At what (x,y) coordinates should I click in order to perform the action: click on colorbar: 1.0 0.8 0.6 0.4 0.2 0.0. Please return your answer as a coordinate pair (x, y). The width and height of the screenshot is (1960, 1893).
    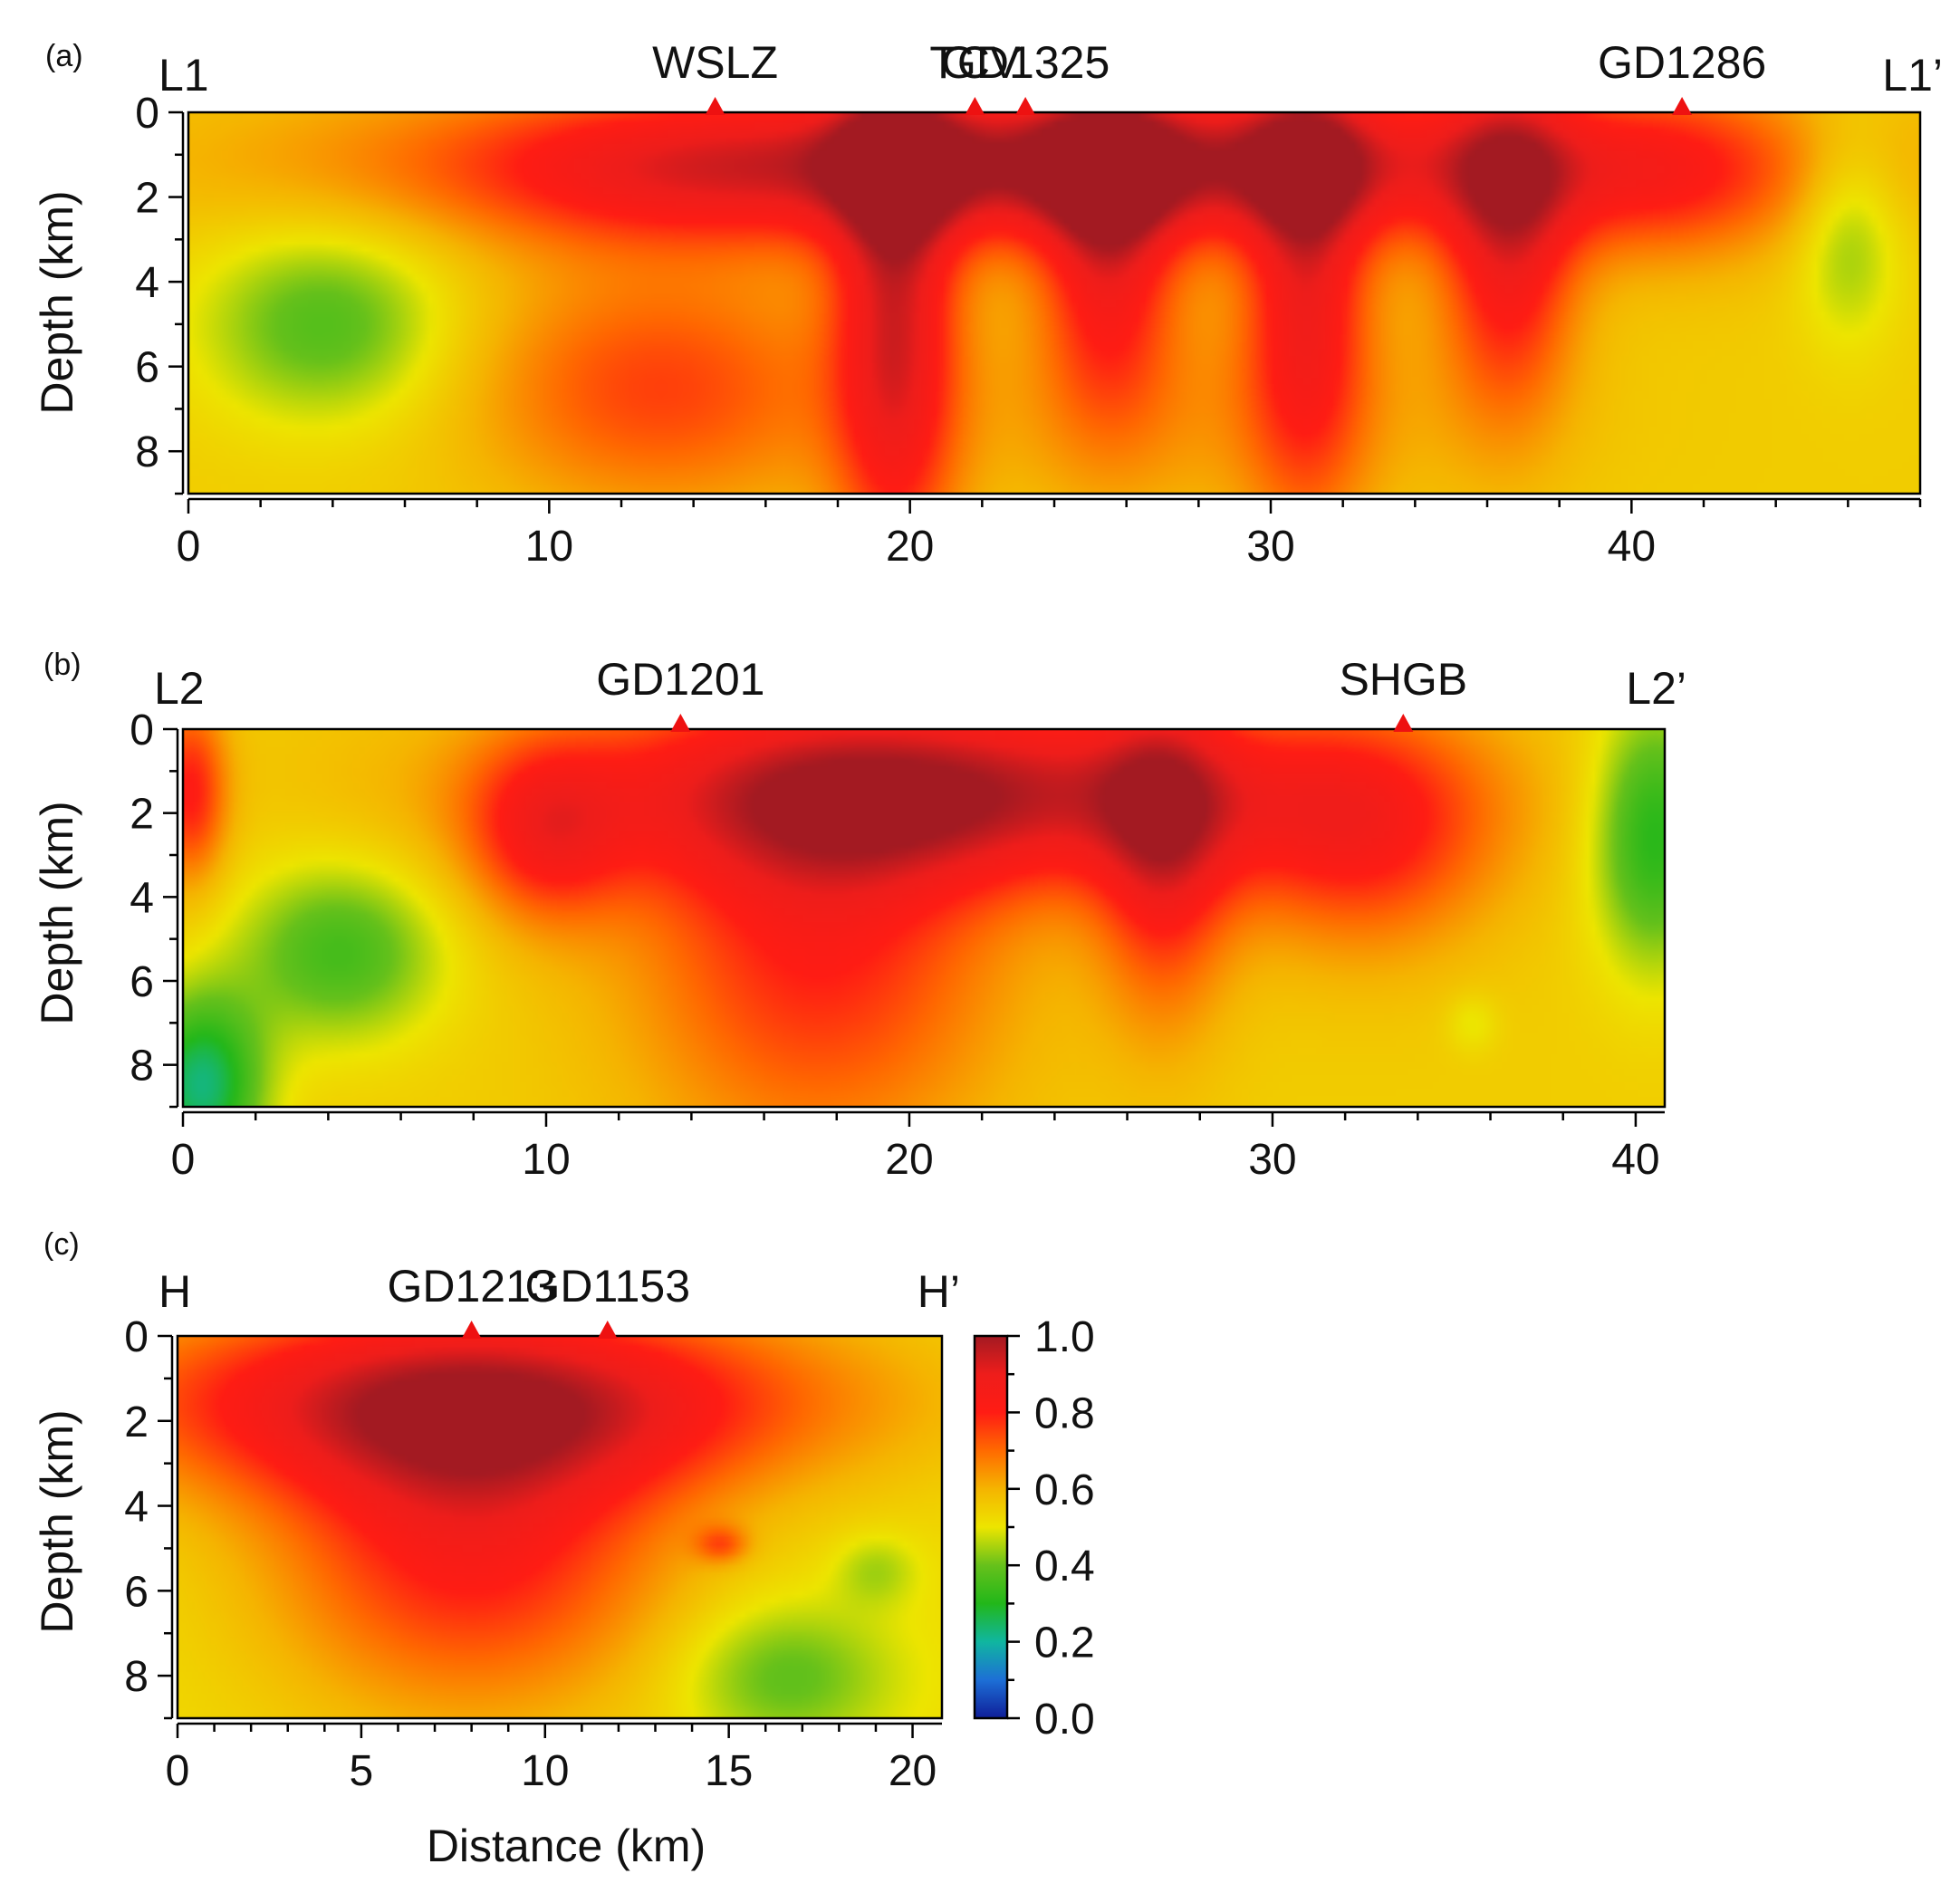
    Looking at the image, I should click on (1034, 1528).